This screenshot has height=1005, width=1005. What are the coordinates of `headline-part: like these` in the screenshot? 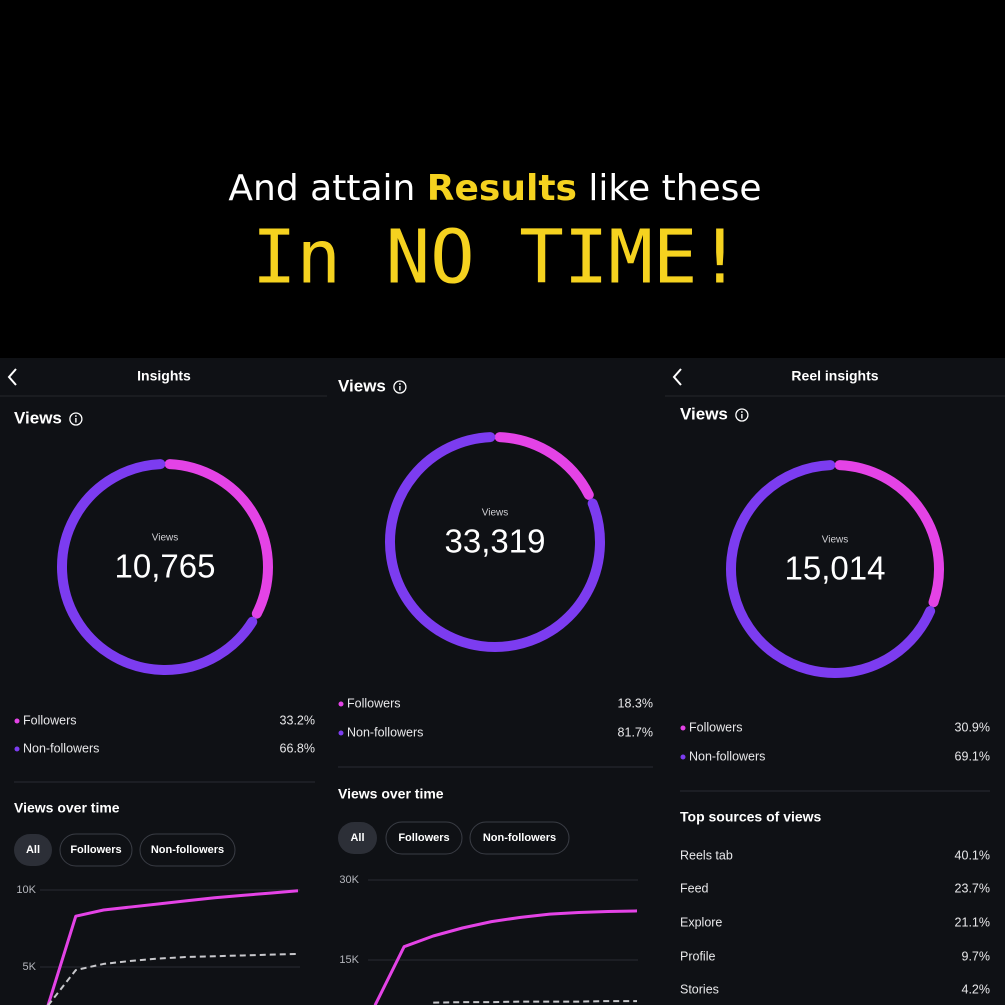 It's located at (674, 188).